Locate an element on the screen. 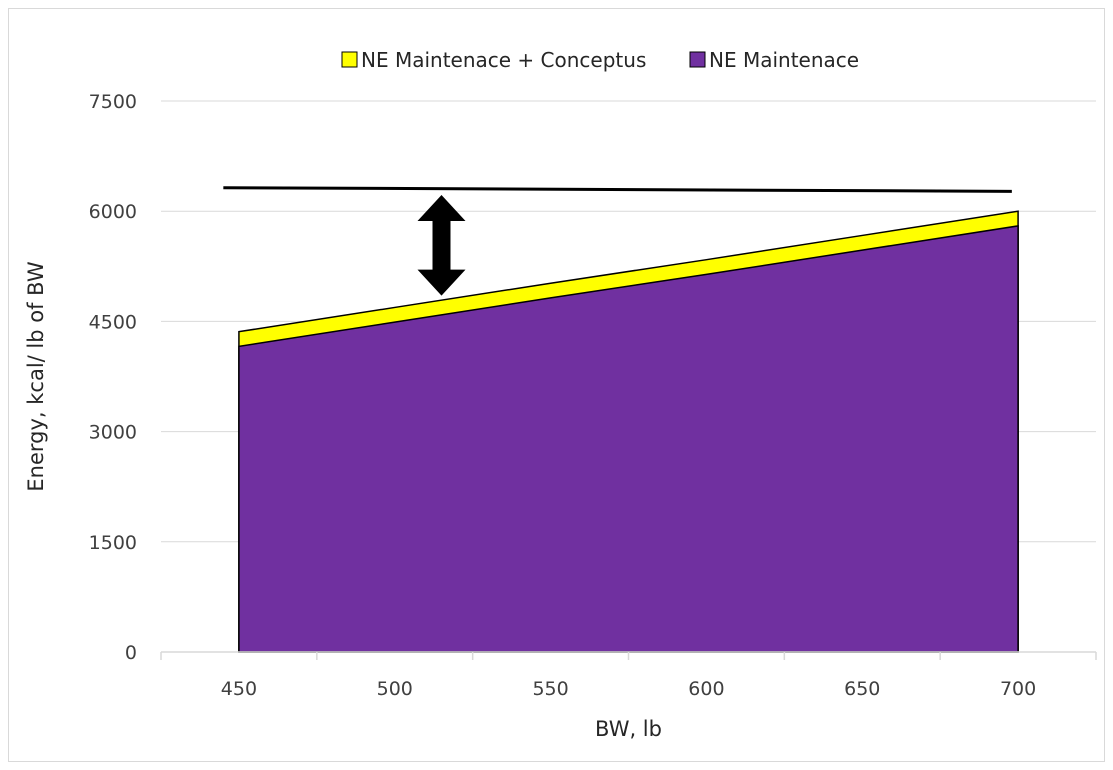 The height and width of the screenshot is (770, 1113). x-tick-label-2: 550 is located at coordinates (550, 689).